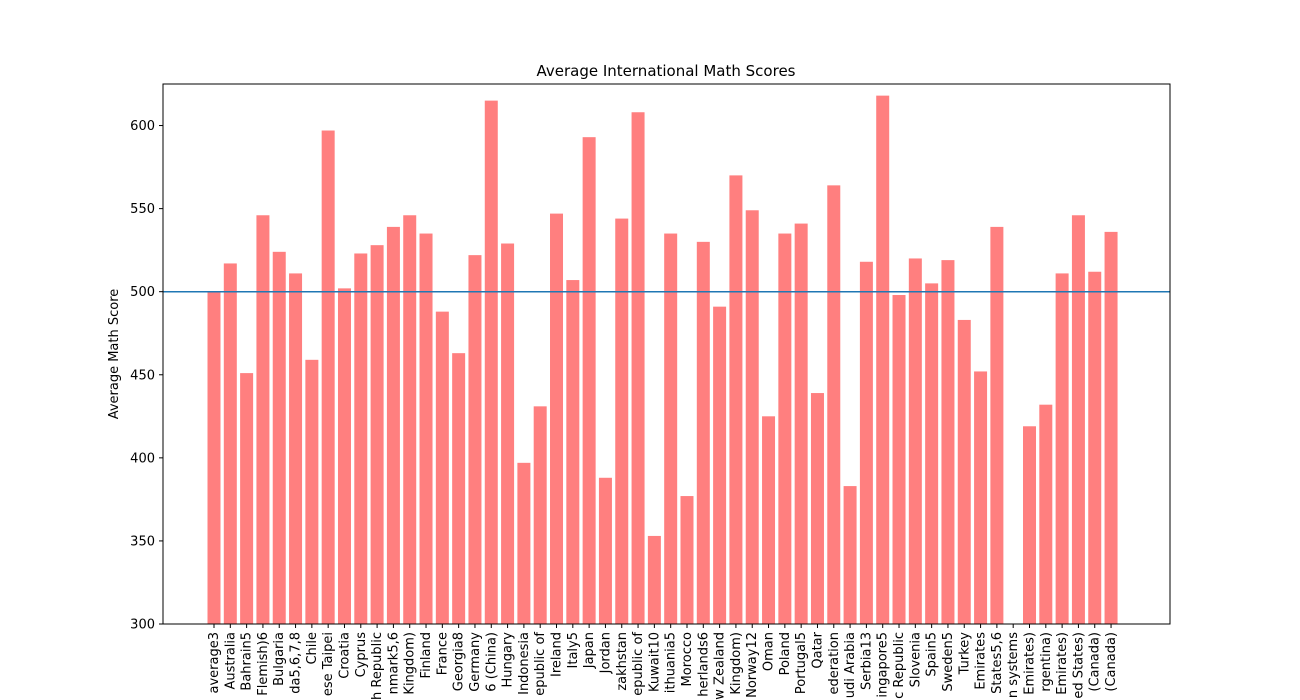  What do you see at coordinates (279, 659) in the screenshot?
I see `x-tick-label: Bulgaria` at bounding box center [279, 659].